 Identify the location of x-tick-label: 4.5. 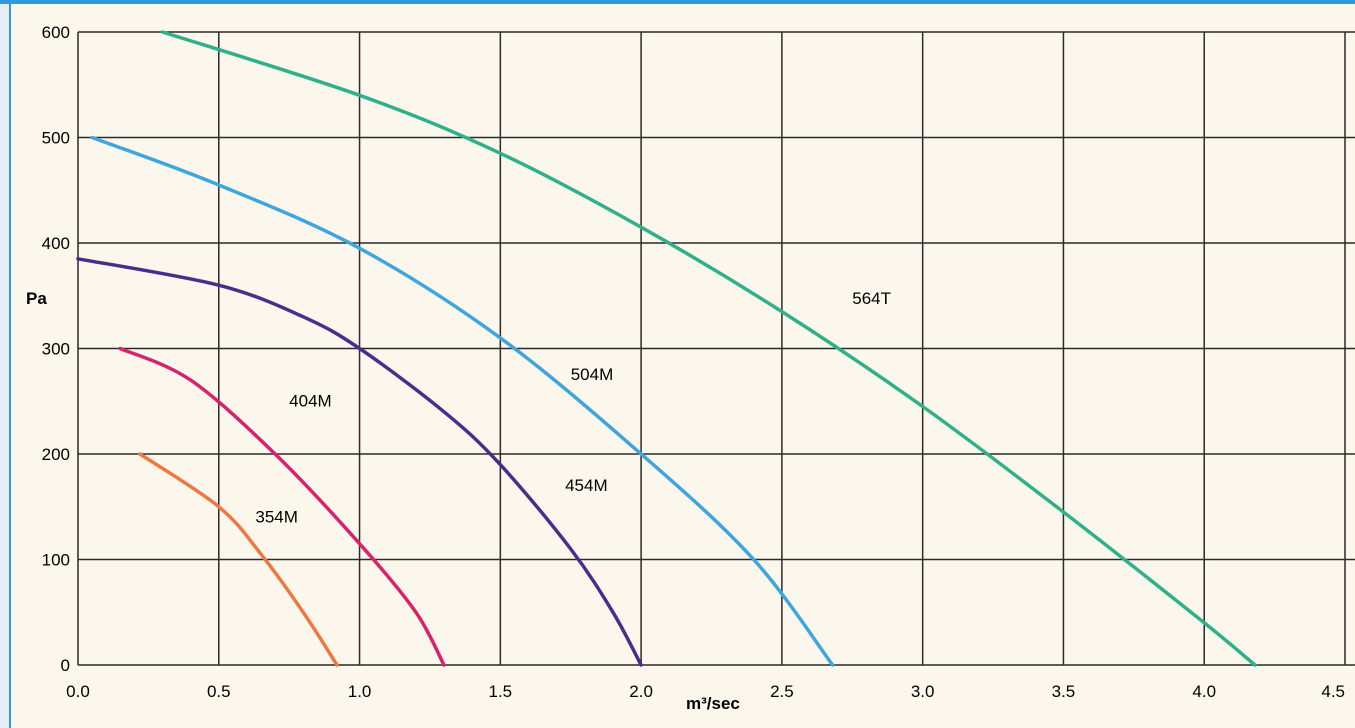
(1333, 691).